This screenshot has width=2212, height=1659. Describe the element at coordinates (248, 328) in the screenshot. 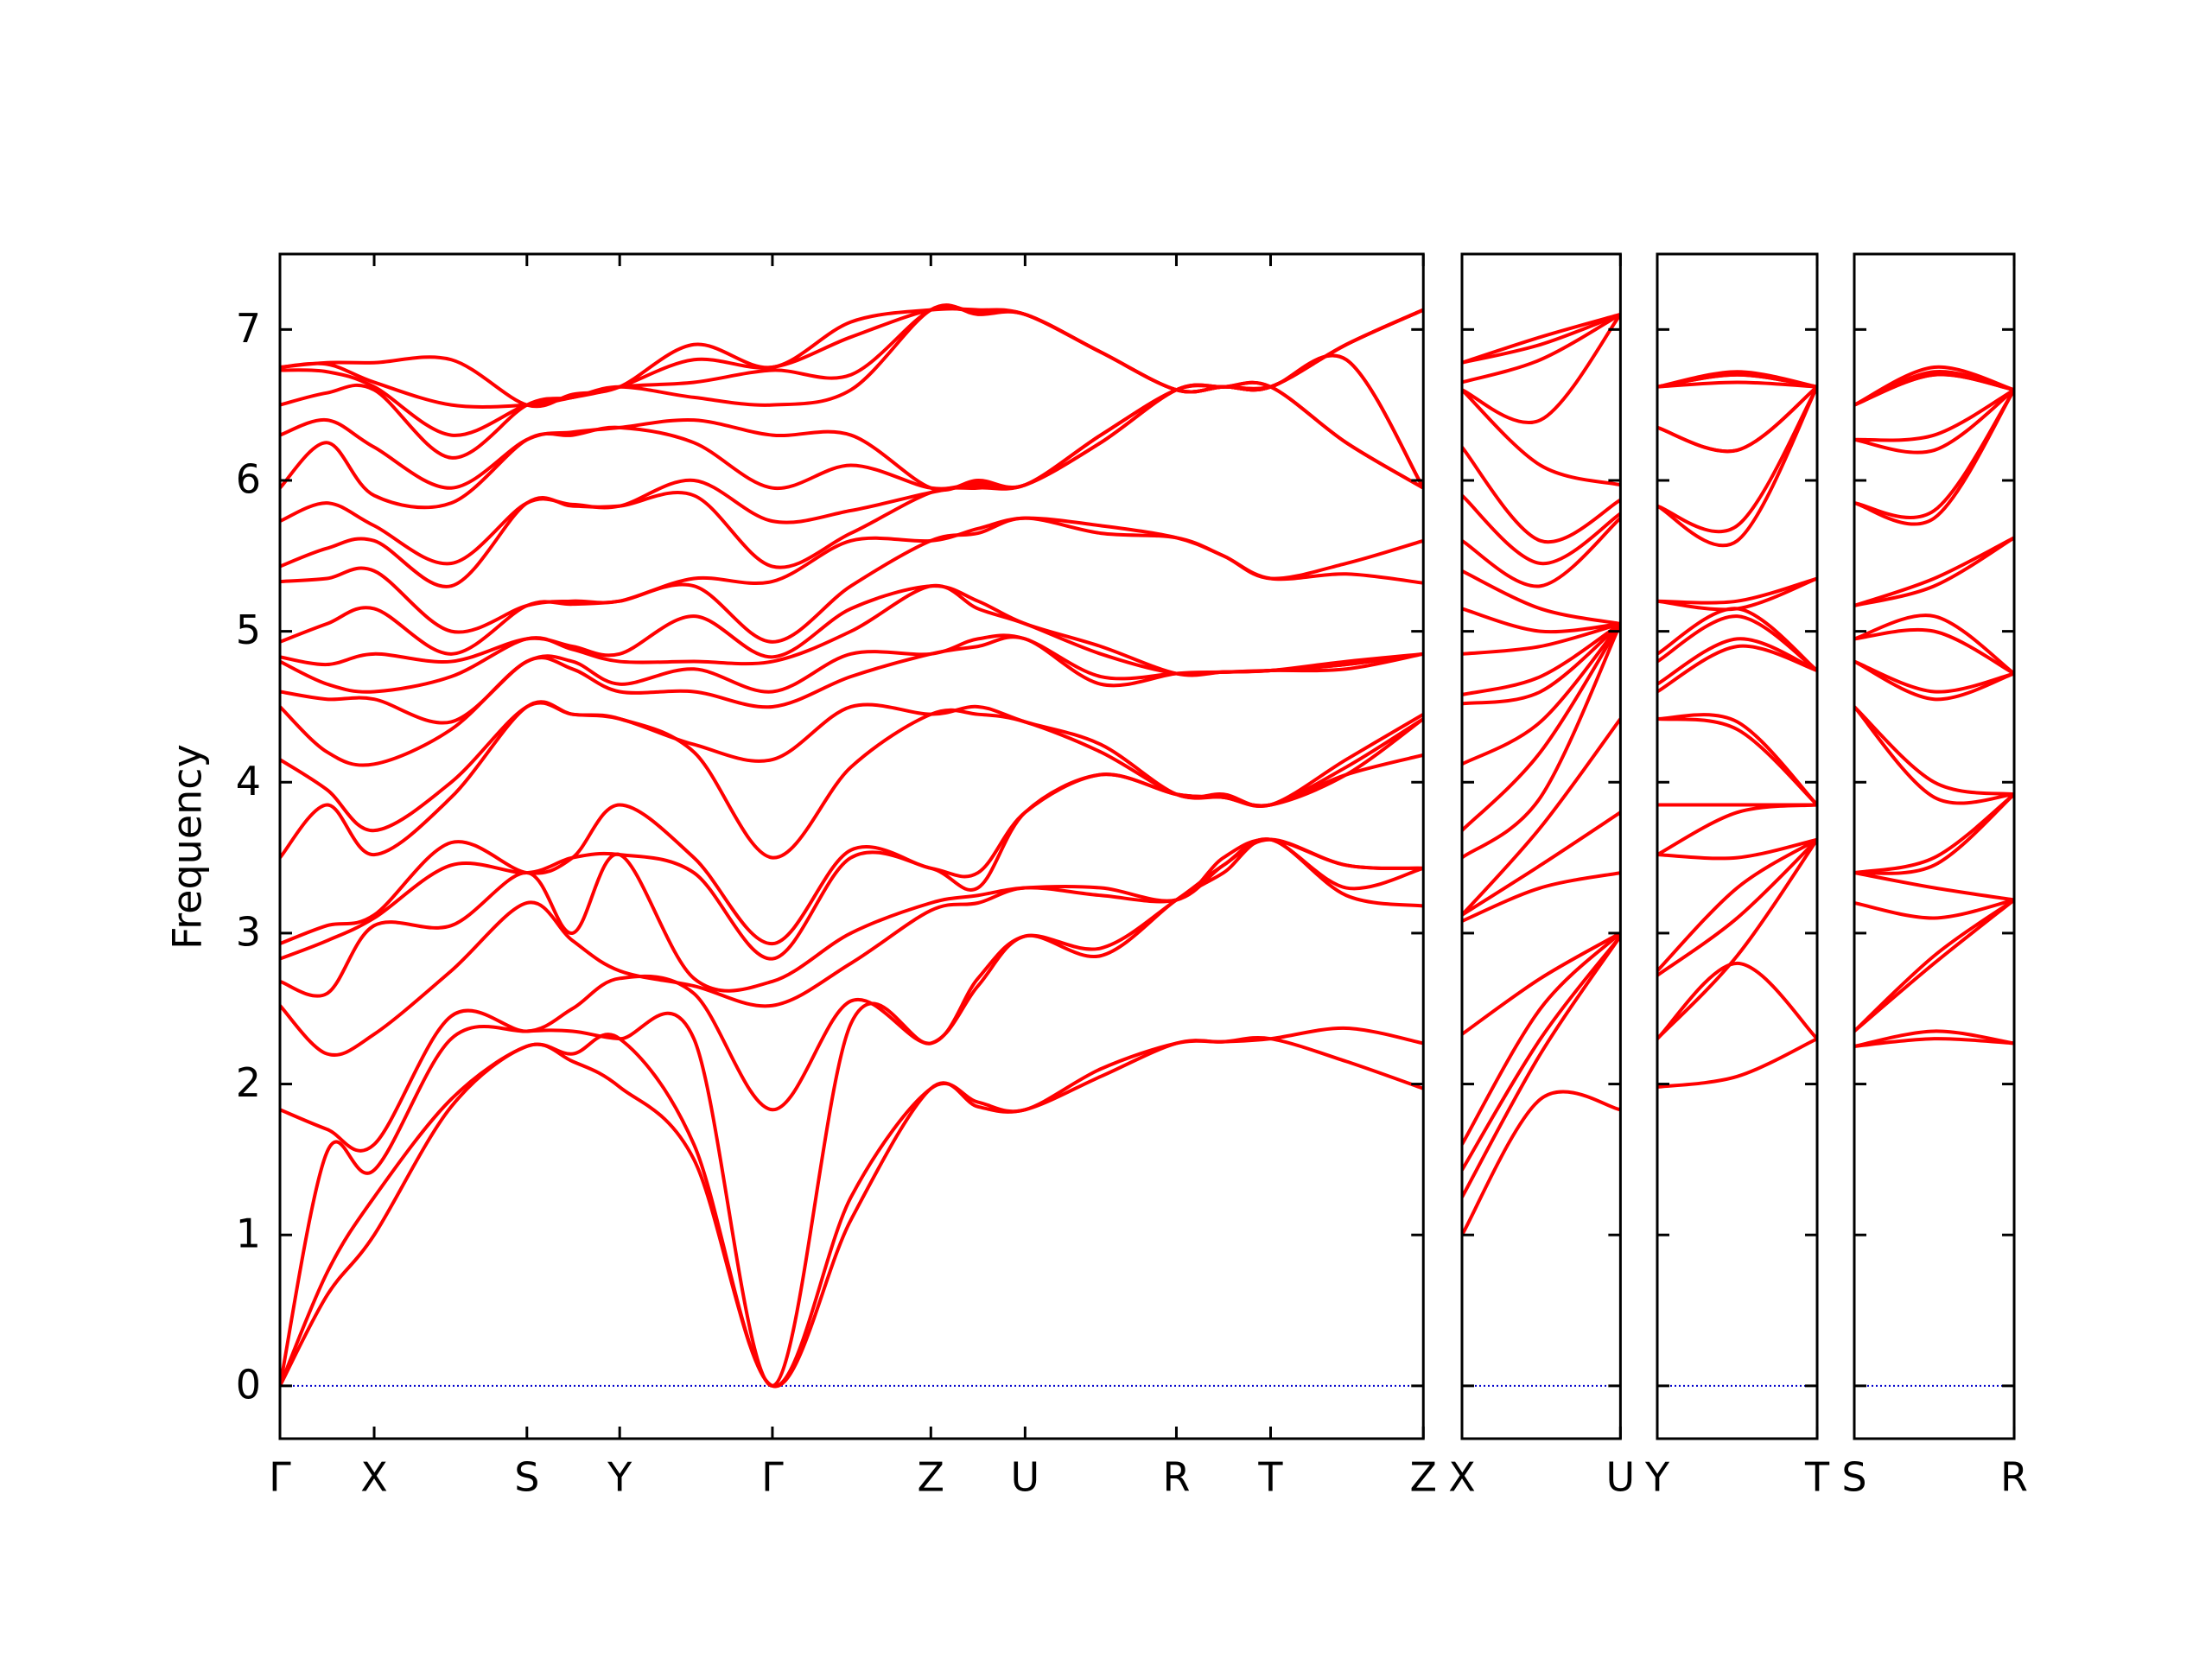

I see `y-tick-label: 7` at that location.